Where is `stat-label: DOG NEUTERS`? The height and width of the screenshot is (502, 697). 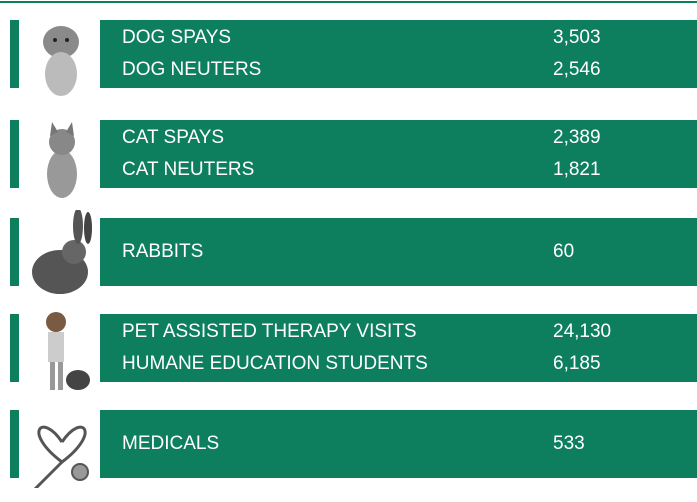 stat-label: DOG NEUTERS is located at coordinates (192, 69).